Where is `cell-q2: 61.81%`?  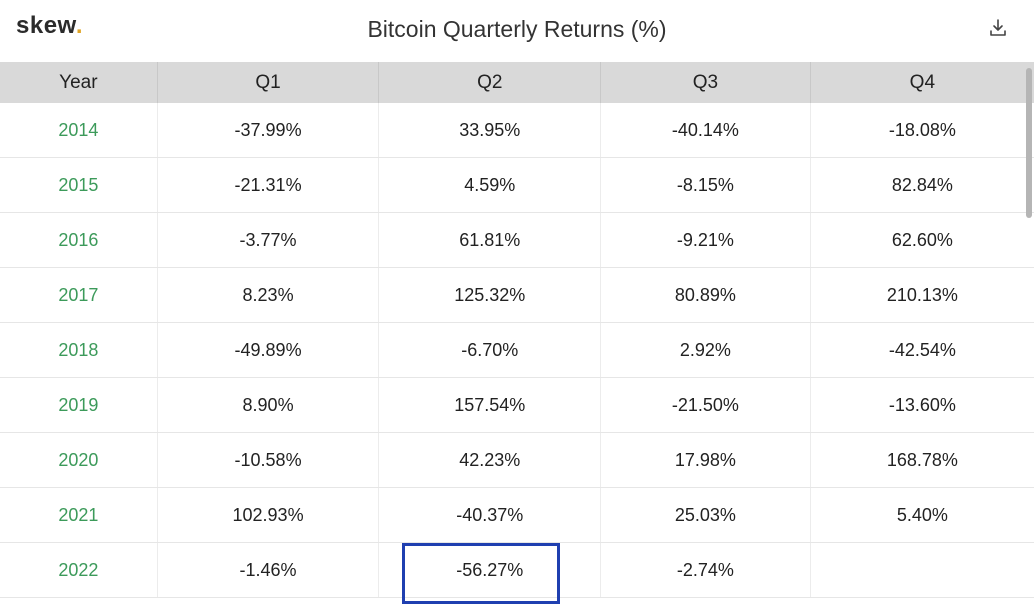
cell-q2: 61.81% is located at coordinates (490, 240).